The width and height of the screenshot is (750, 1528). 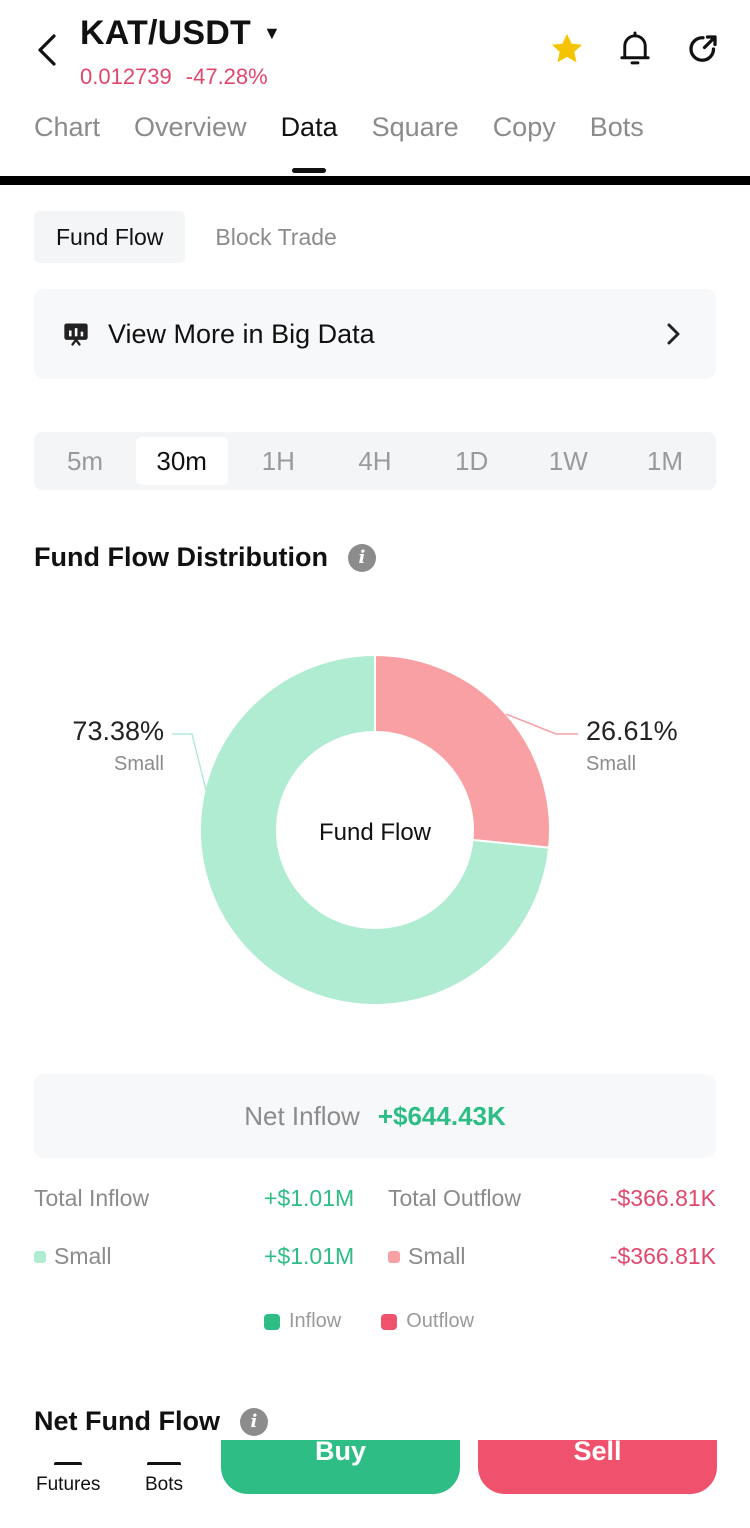 What do you see at coordinates (389, 1321) in the screenshot?
I see `legend-outflow-swatch` at bounding box center [389, 1321].